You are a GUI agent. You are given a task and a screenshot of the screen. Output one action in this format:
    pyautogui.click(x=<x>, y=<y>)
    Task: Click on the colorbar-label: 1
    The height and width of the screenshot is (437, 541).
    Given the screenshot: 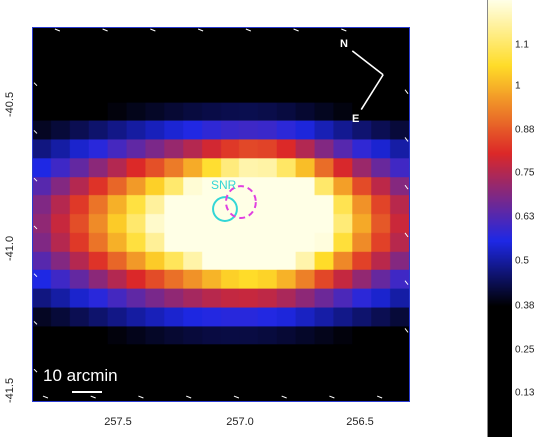 What is the action you would take?
    pyautogui.click(x=518, y=86)
    